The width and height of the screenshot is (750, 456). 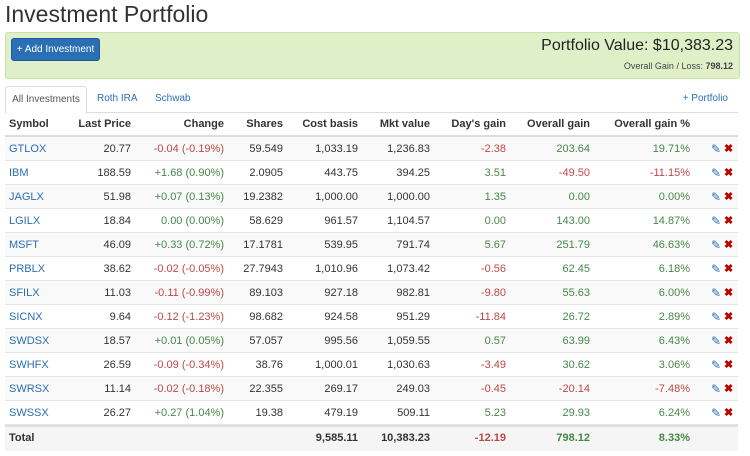 I want to click on cell: 982.81, so click(x=413, y=293).